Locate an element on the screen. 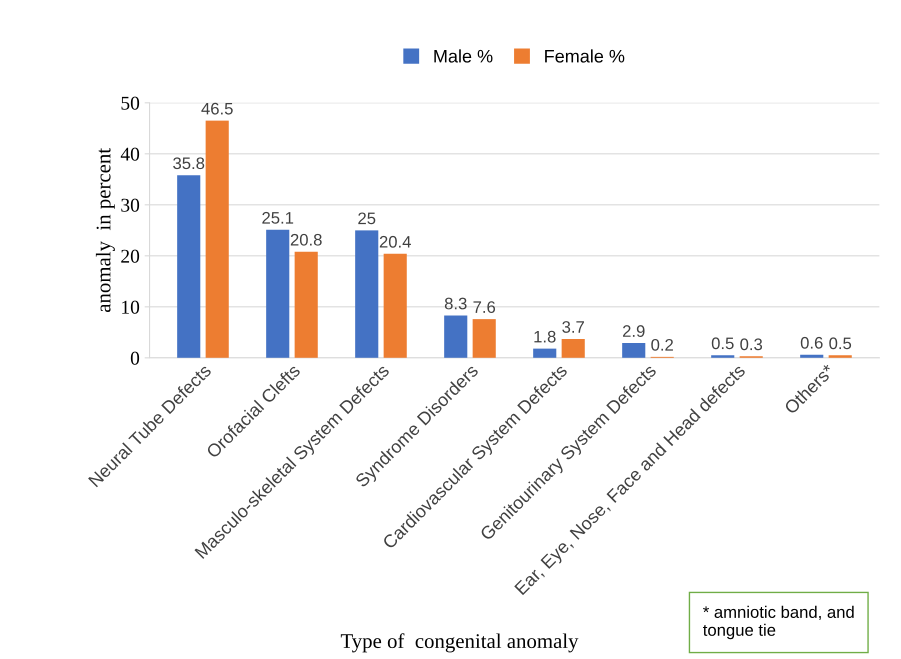  data-label: 25 is located at coordinates (367, 218).